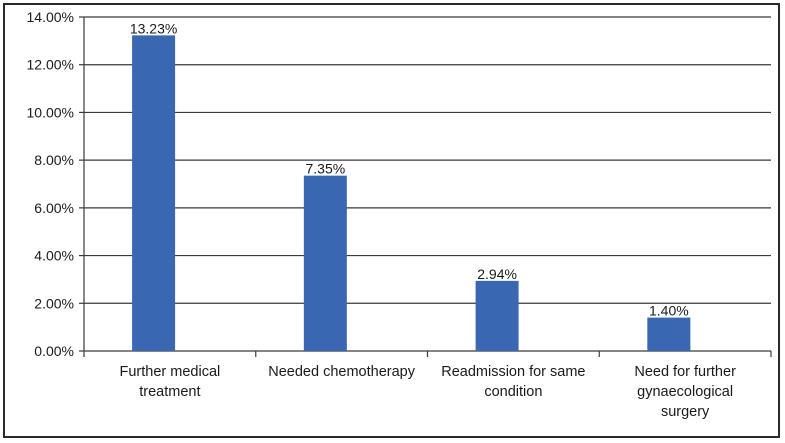 The height and width of the screenshot is (443, 785). What do you see at coordinates (685, 372) in the screenshot?
I see `x-category-label: Need for further` at bounding box center [685, 372].